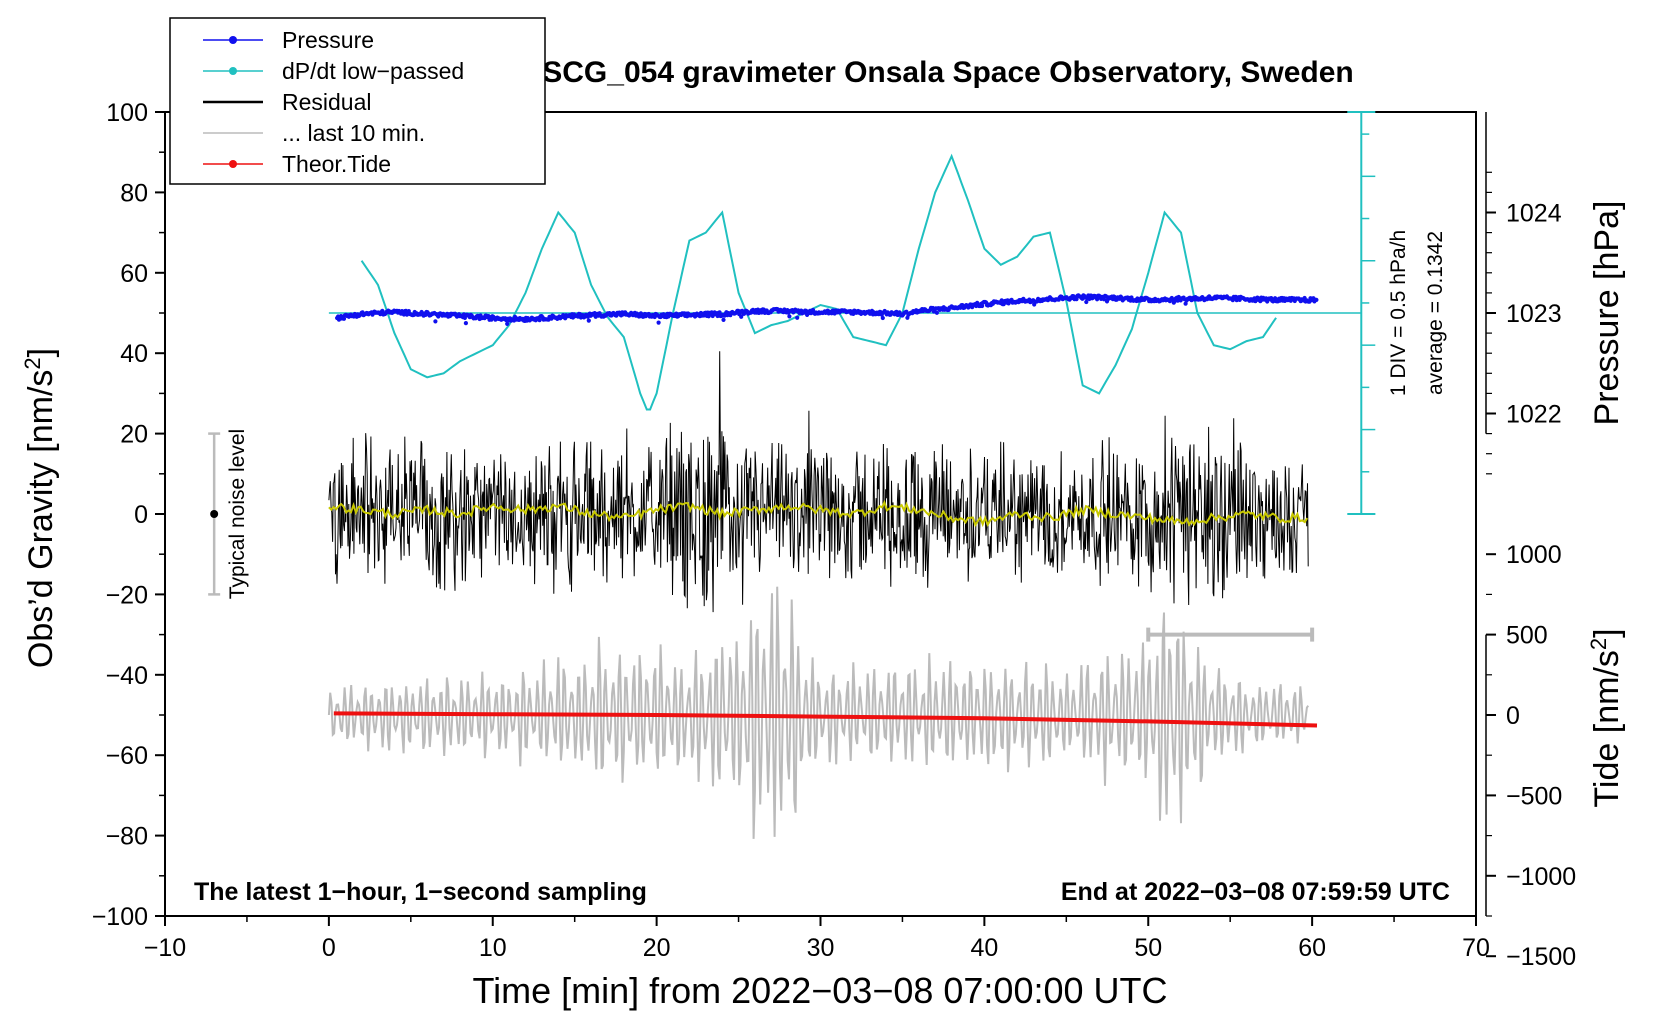  I want to click on x-tick-label: 0, so click(329, 948).